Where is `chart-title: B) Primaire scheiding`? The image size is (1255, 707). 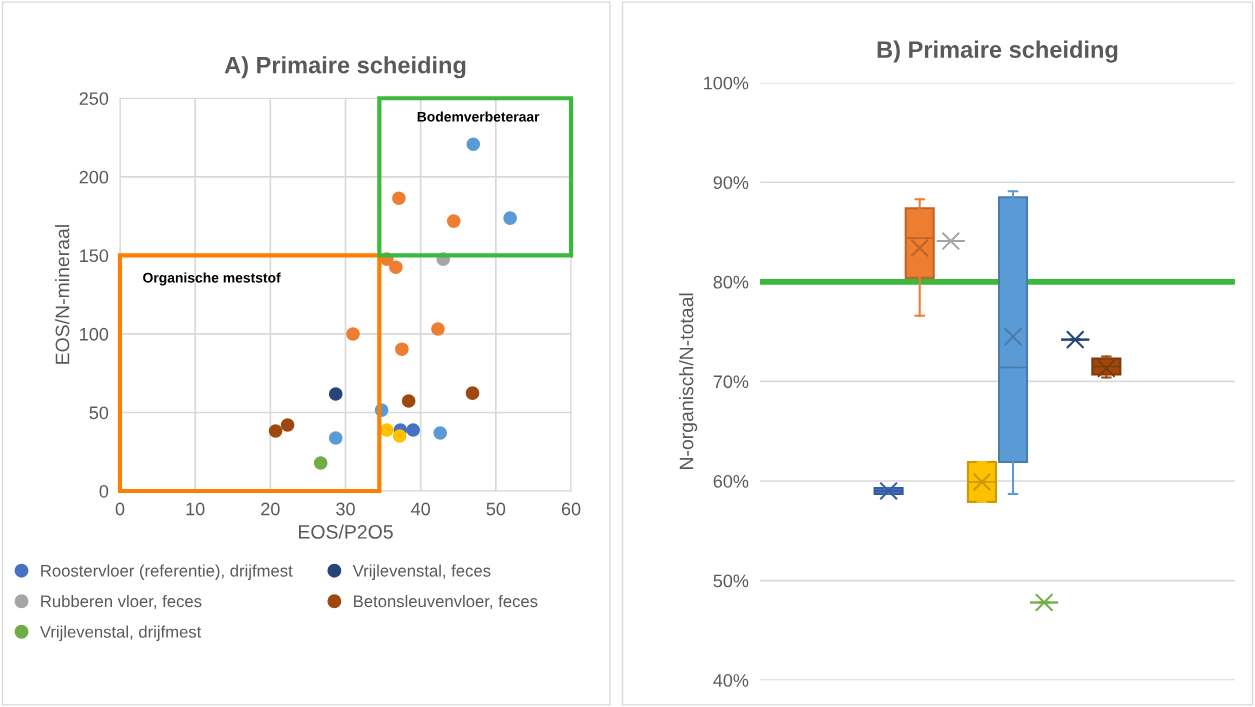
chart-title: B) Primaire scheiding is located at coordinates (997, 51).